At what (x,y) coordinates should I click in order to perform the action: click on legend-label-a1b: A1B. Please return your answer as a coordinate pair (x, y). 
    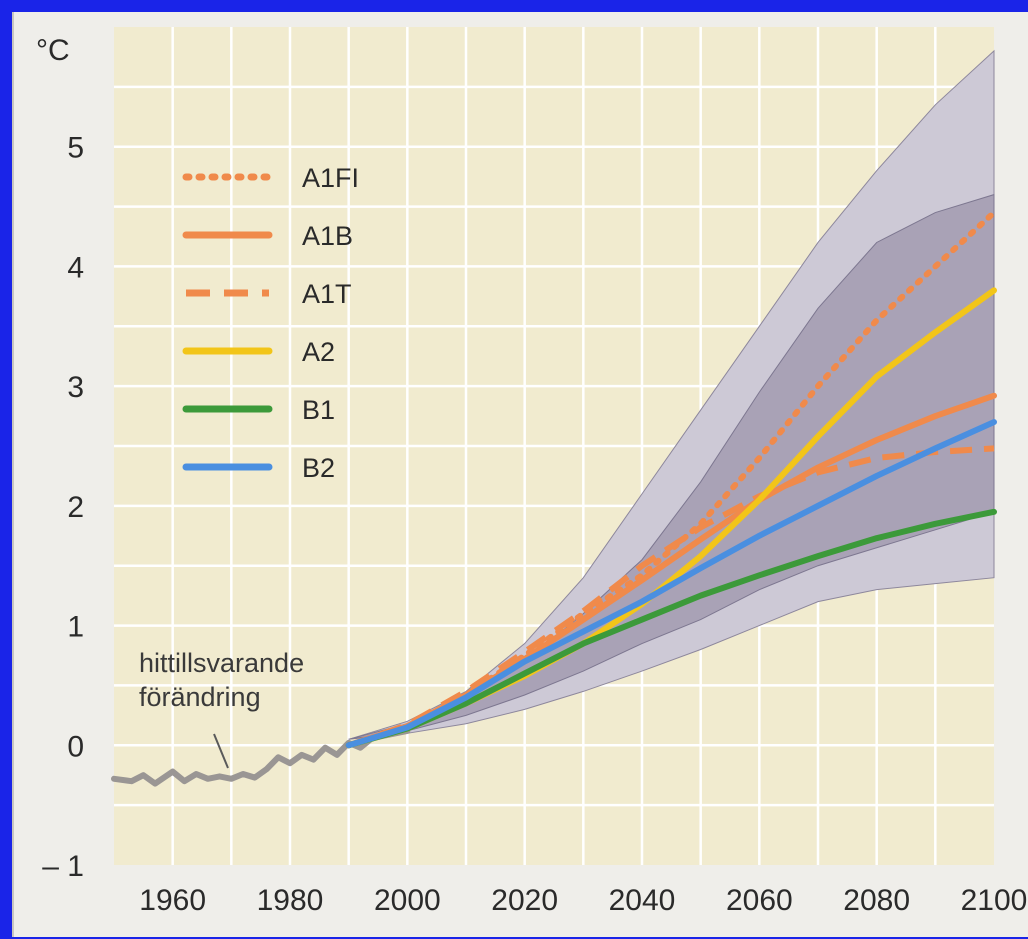
    Looking at the image, I should click on (327, 236).